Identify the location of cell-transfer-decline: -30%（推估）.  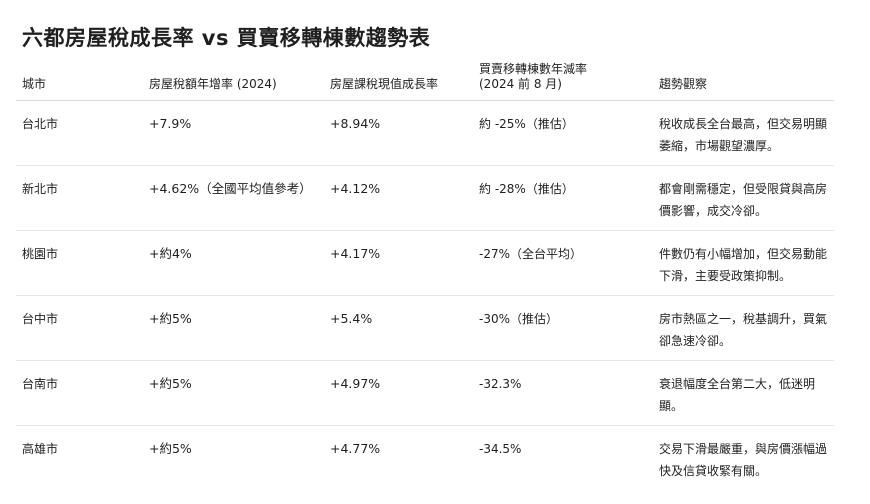
(563, 328).